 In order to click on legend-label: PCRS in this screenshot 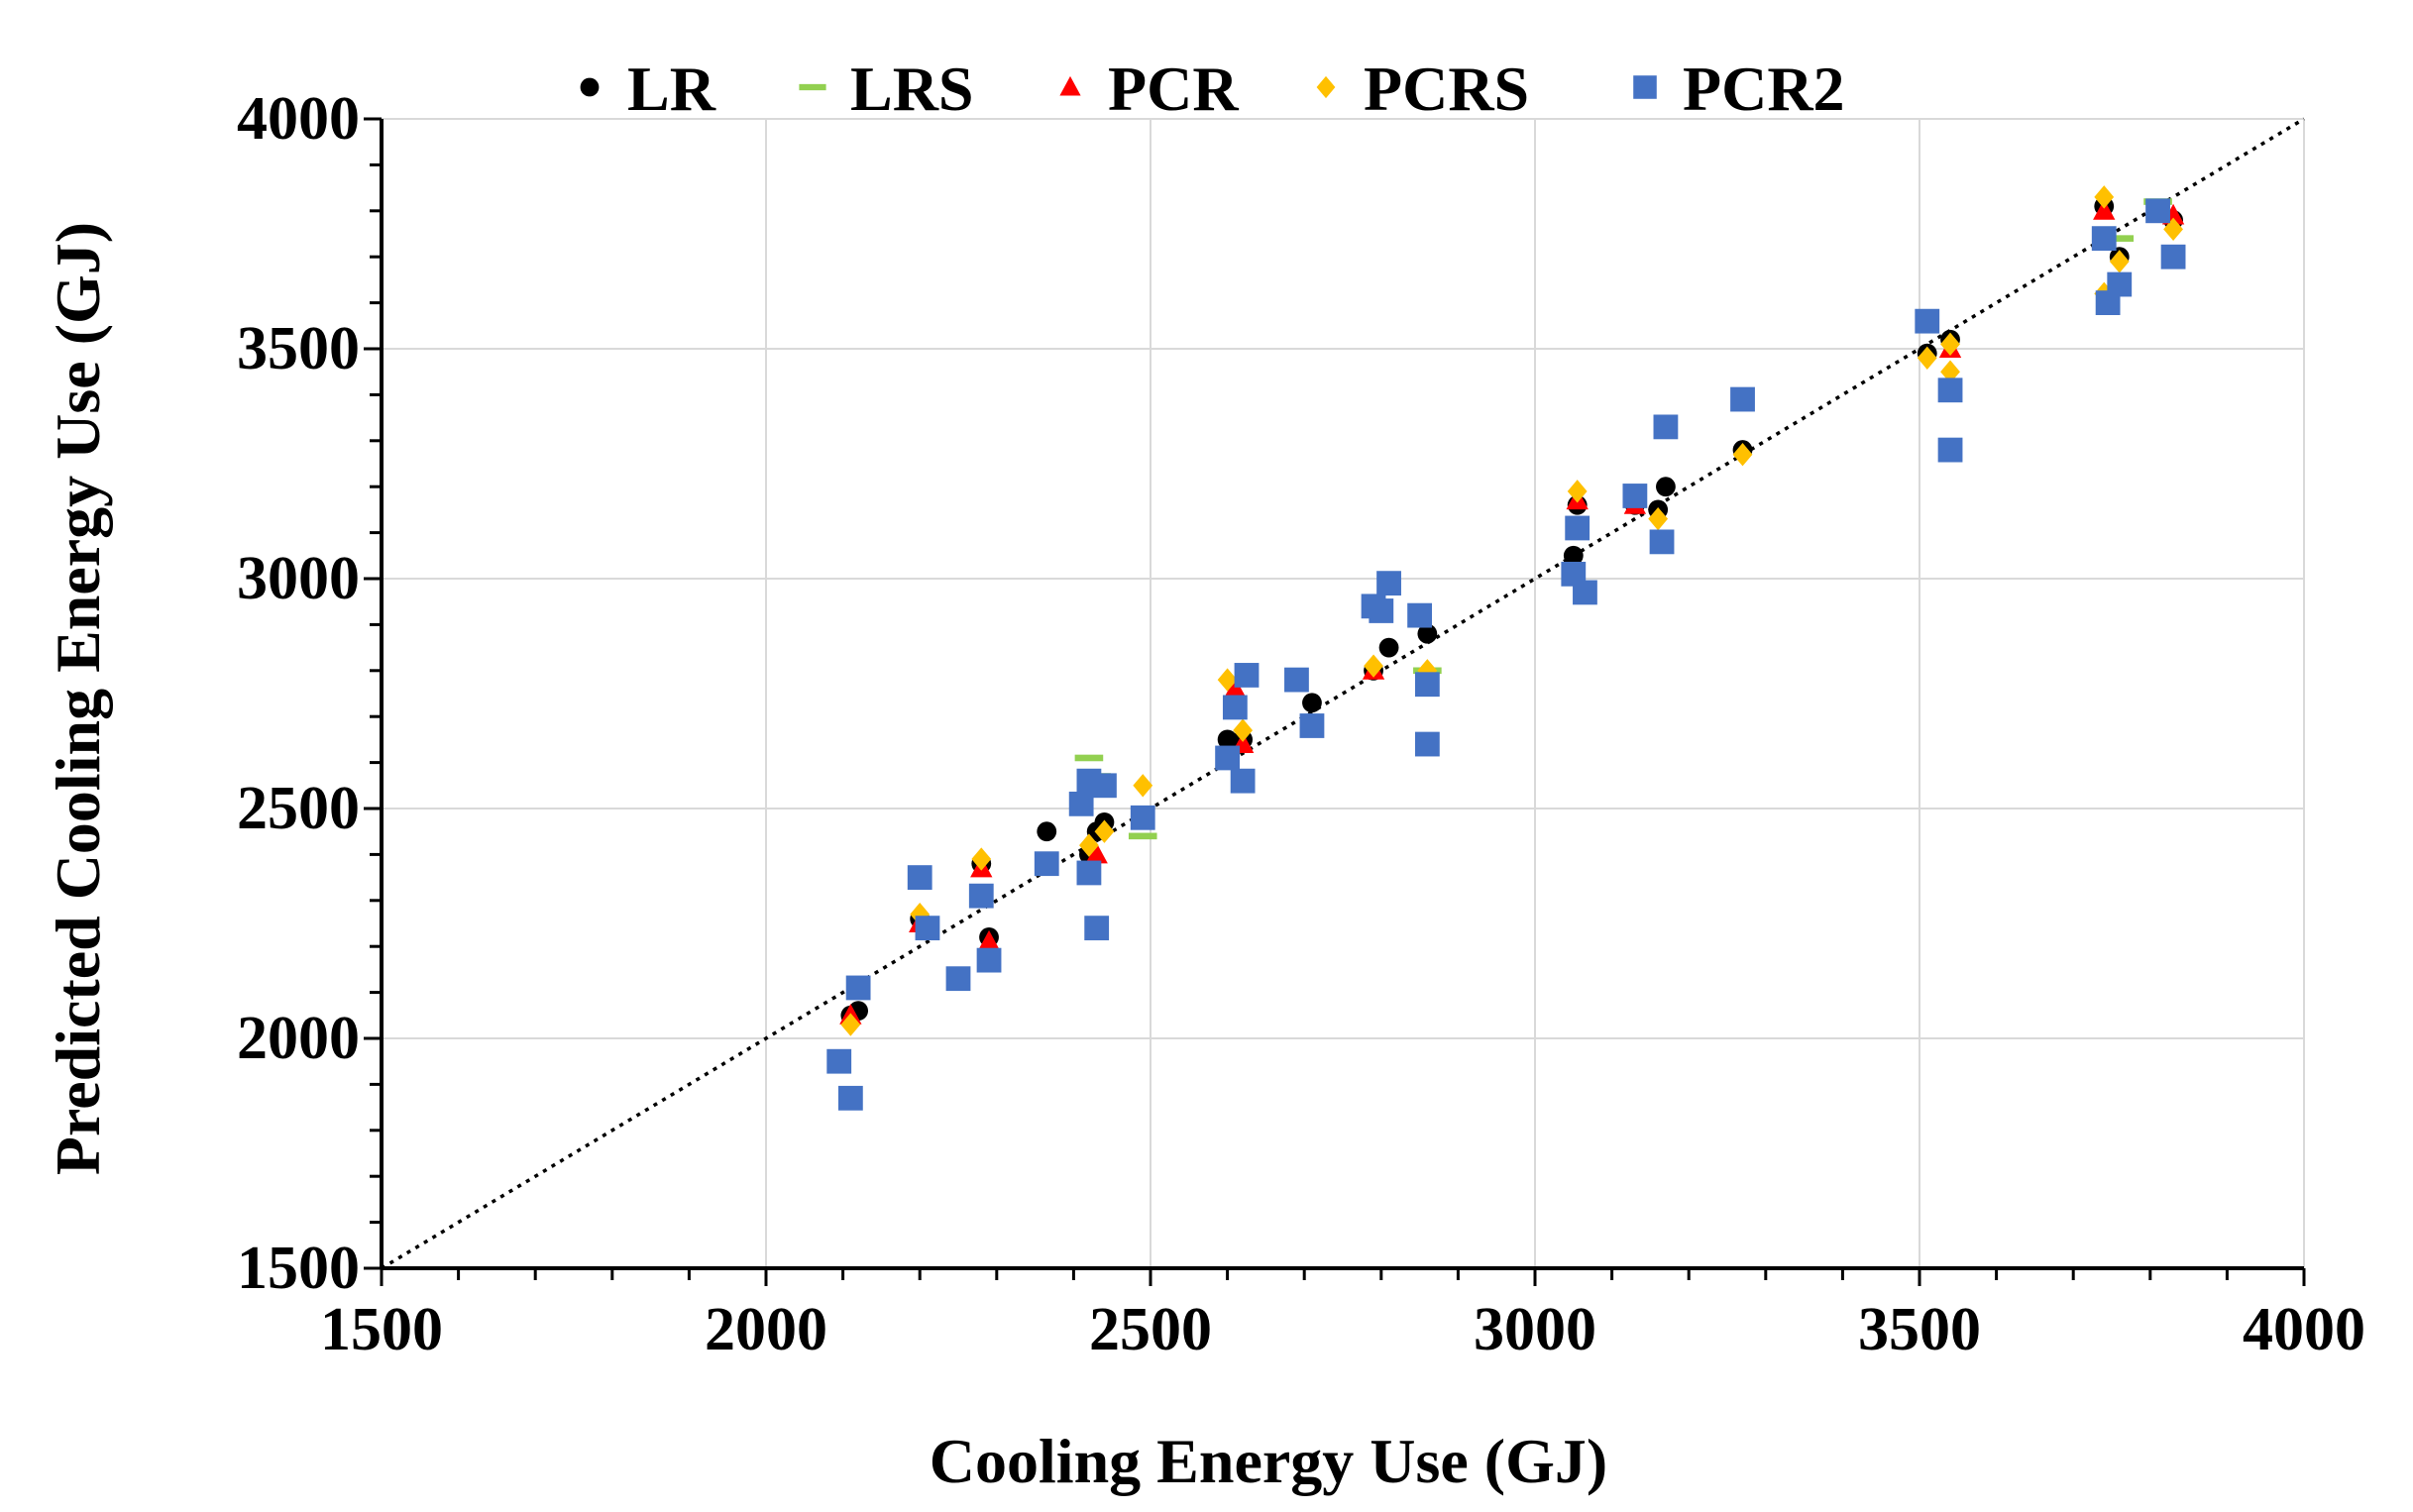, I will do `click(1447, 89)`.